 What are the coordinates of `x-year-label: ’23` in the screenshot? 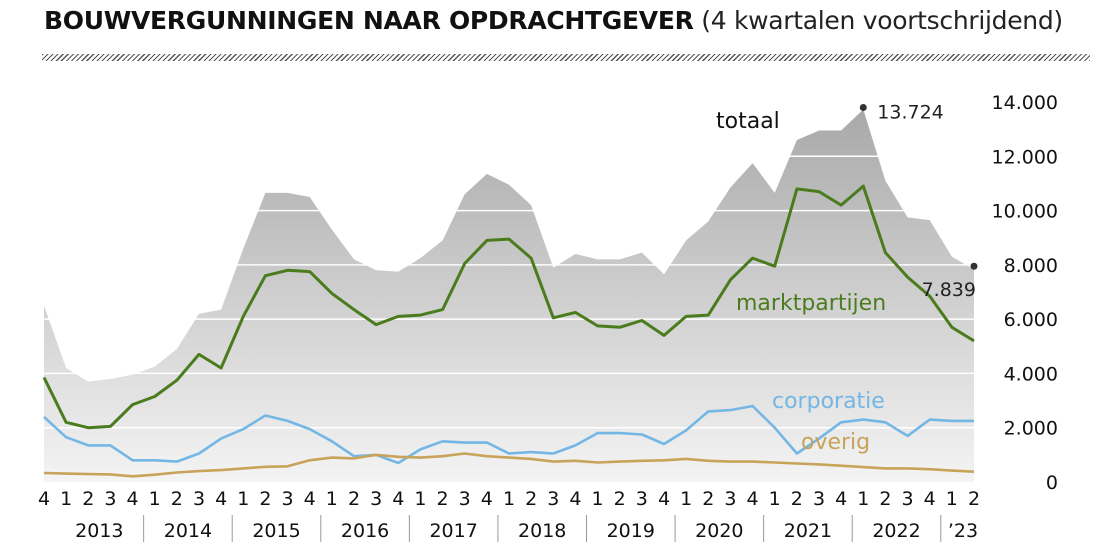 It's located at (963, 531).